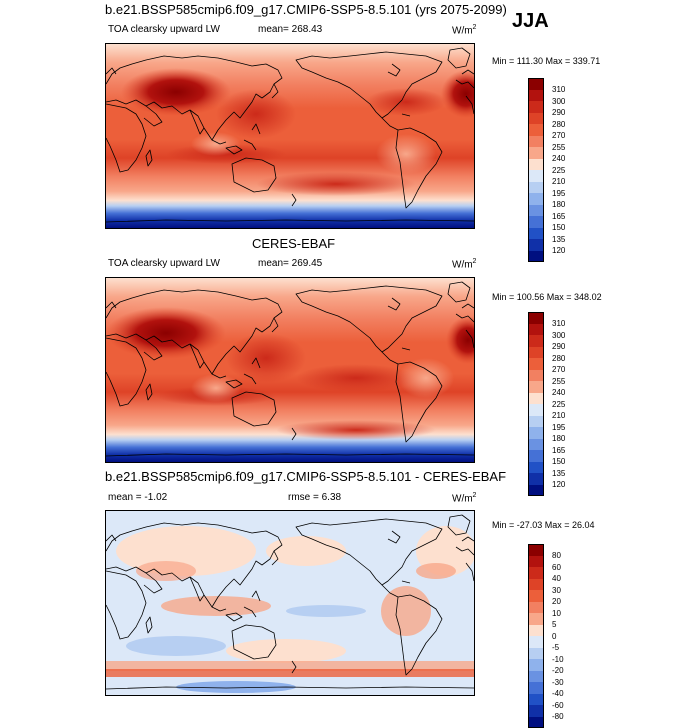 The width and height of the screenshot is (700, 728). I want to click on colorbar-tick-label: 270, so click(558, 136).